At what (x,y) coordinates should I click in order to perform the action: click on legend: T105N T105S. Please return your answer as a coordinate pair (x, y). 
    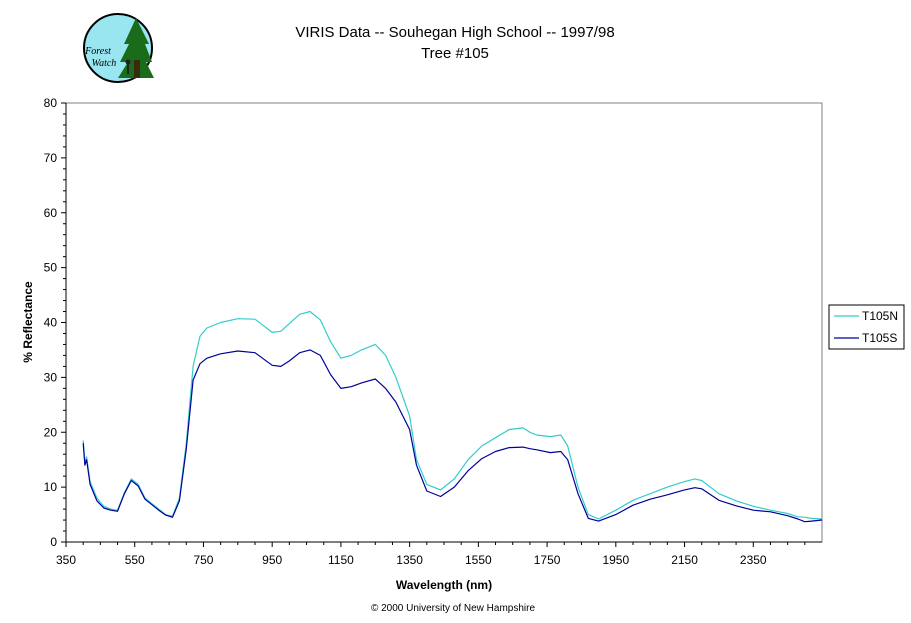
    Looking at the image, I should click on (866, 327).